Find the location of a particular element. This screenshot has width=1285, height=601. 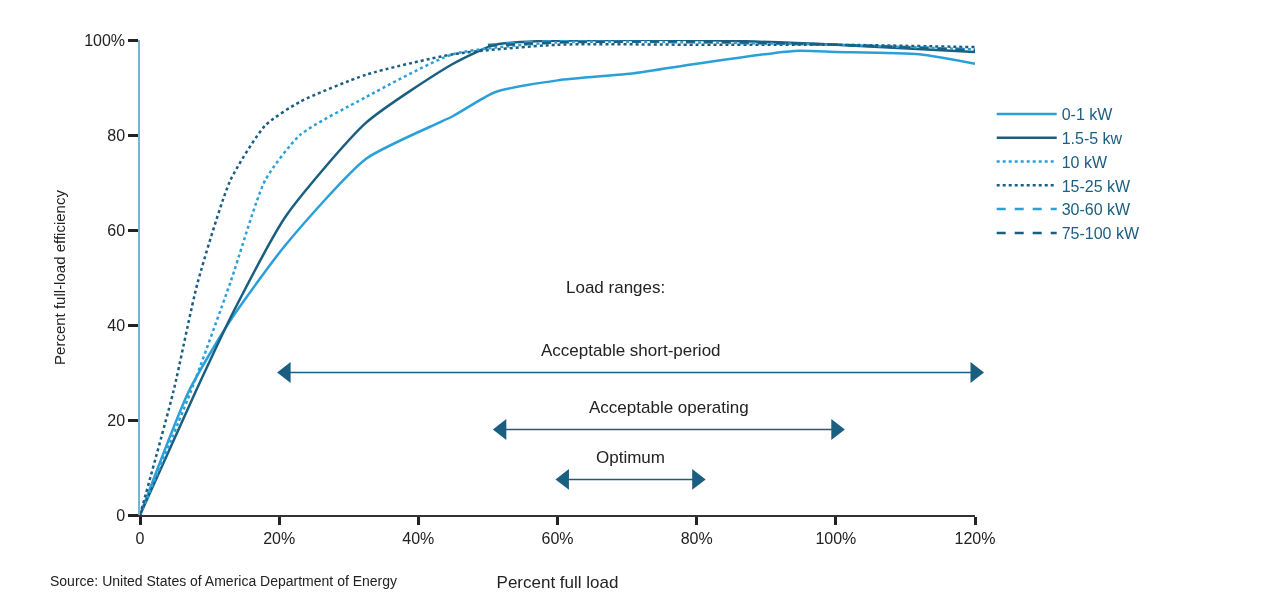

y-axis-title: Percent full-load efficiency is located at coordinates (59, 277).